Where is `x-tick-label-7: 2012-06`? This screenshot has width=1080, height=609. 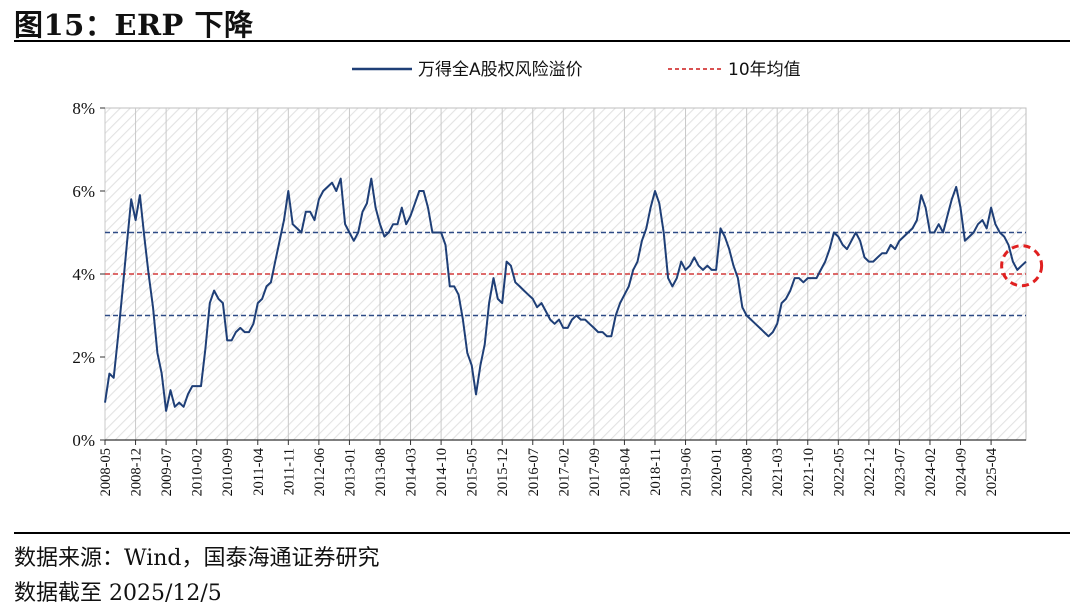
x-tick-label-7: 2012-06 is located at coordinates (320, 472).